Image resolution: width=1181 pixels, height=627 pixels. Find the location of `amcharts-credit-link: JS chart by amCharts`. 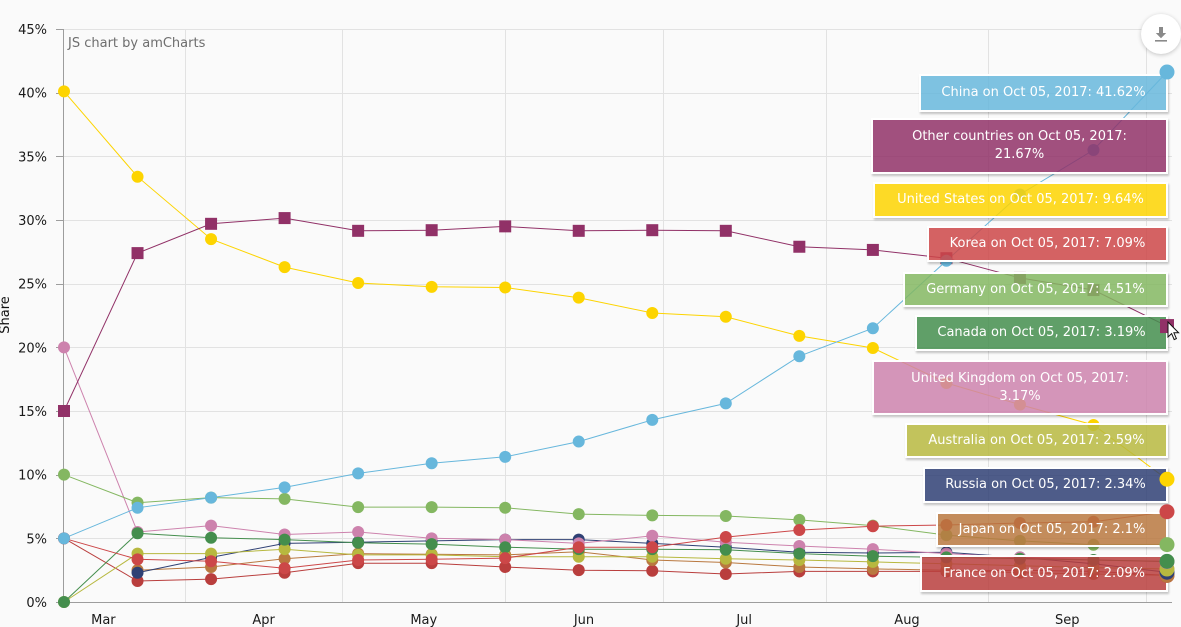

amcharts-credit-link: JS chart by amCharts is located at coordinates (137, 43).